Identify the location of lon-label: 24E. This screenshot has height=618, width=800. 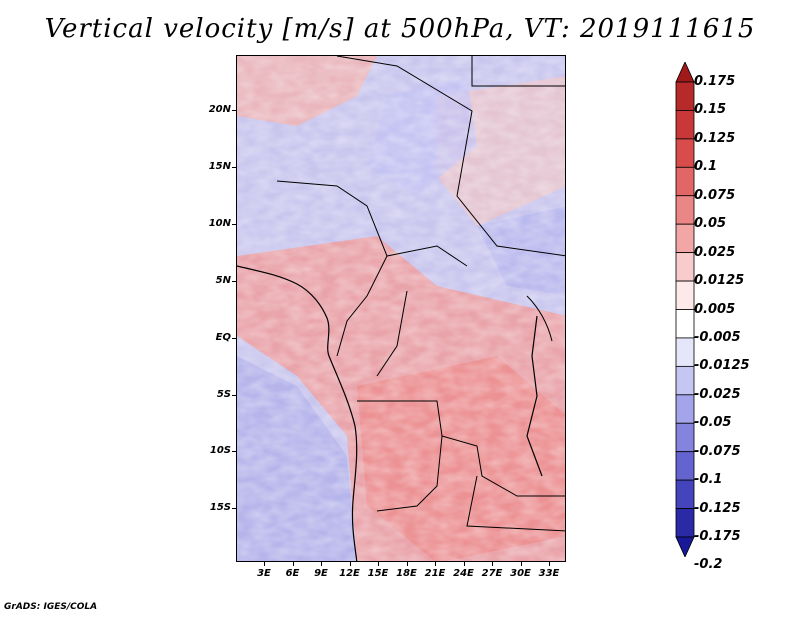
(463, 573).